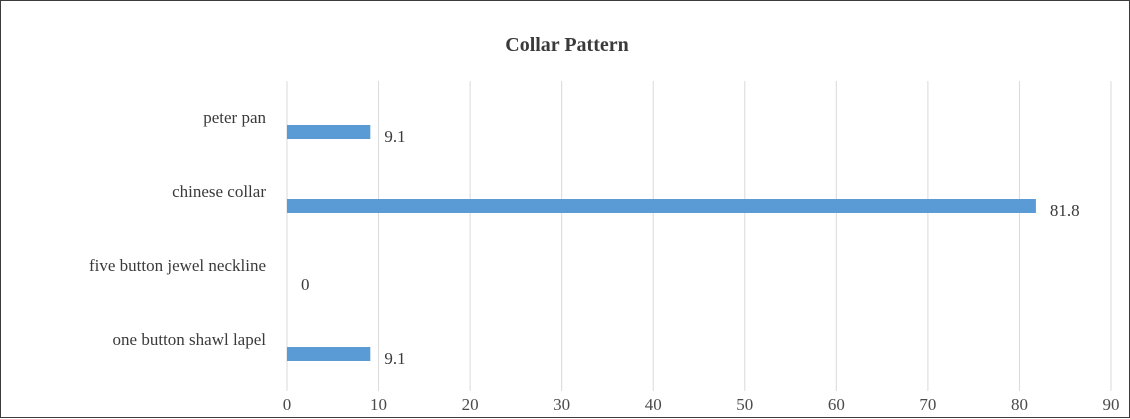 The height and width of the screenshot is (419, 1130). I want to click on chart-title: Collar Pattern, so click(567, 45).